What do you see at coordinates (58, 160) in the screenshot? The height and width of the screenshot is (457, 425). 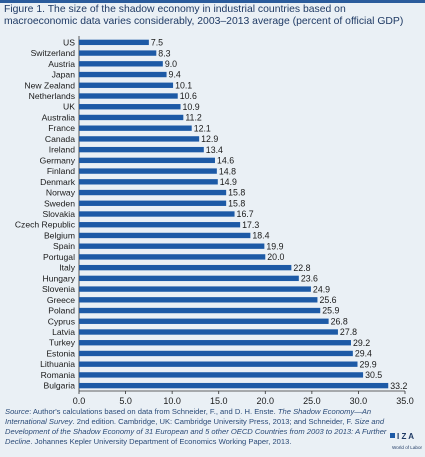 I see `category-label: Germany` at bounding box center [58, 160].